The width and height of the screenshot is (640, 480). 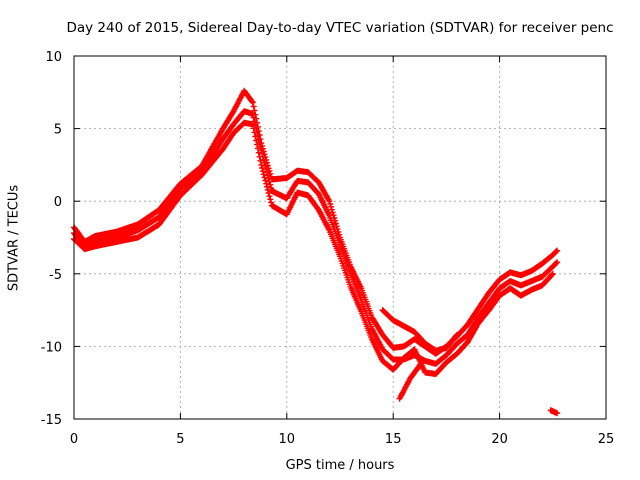 What do you see at coordinates (53, 57) in the screenshot?
I see `y-tick-label: 10` at bounding box center [53, 57].